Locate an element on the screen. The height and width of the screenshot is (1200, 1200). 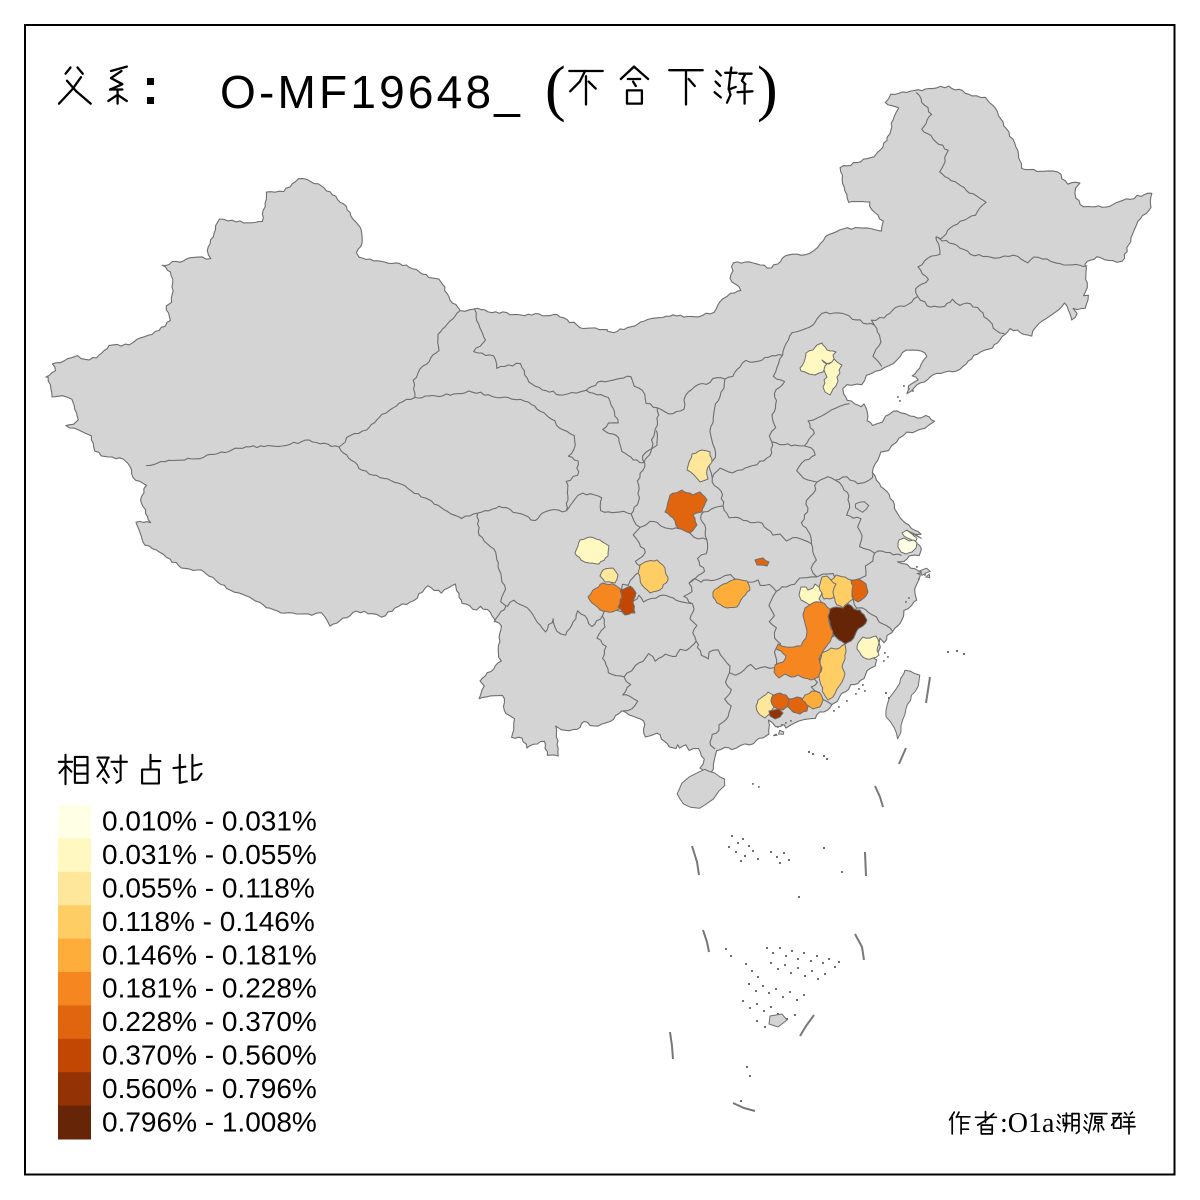
svg-text: 0.181% - 0.228% is located at coordinates (209, 988).